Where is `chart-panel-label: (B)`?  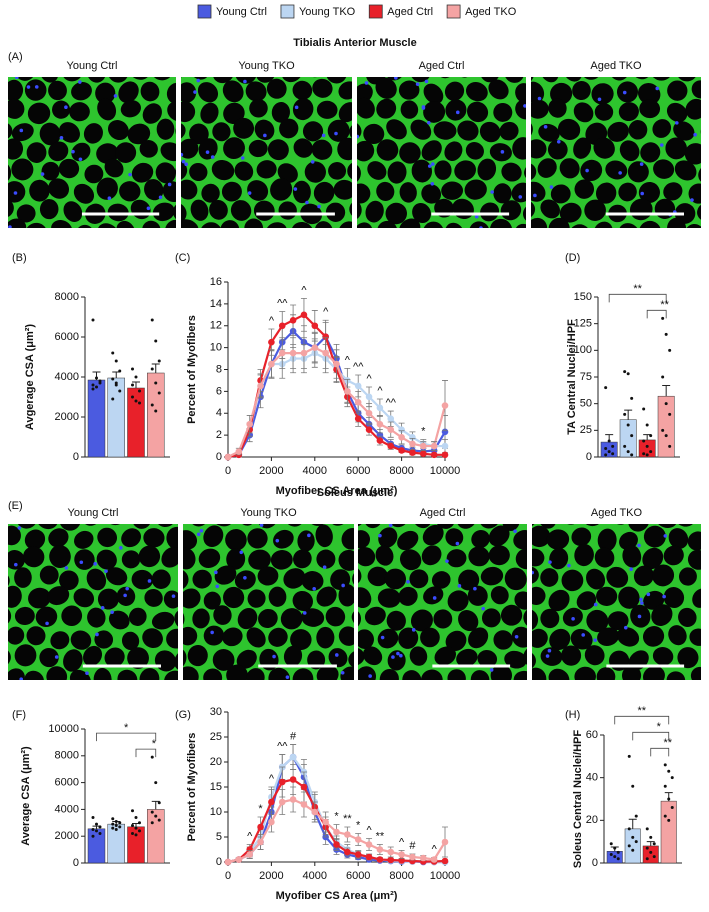 chart-panel-label: (B) is located at coordinates (19, 258).